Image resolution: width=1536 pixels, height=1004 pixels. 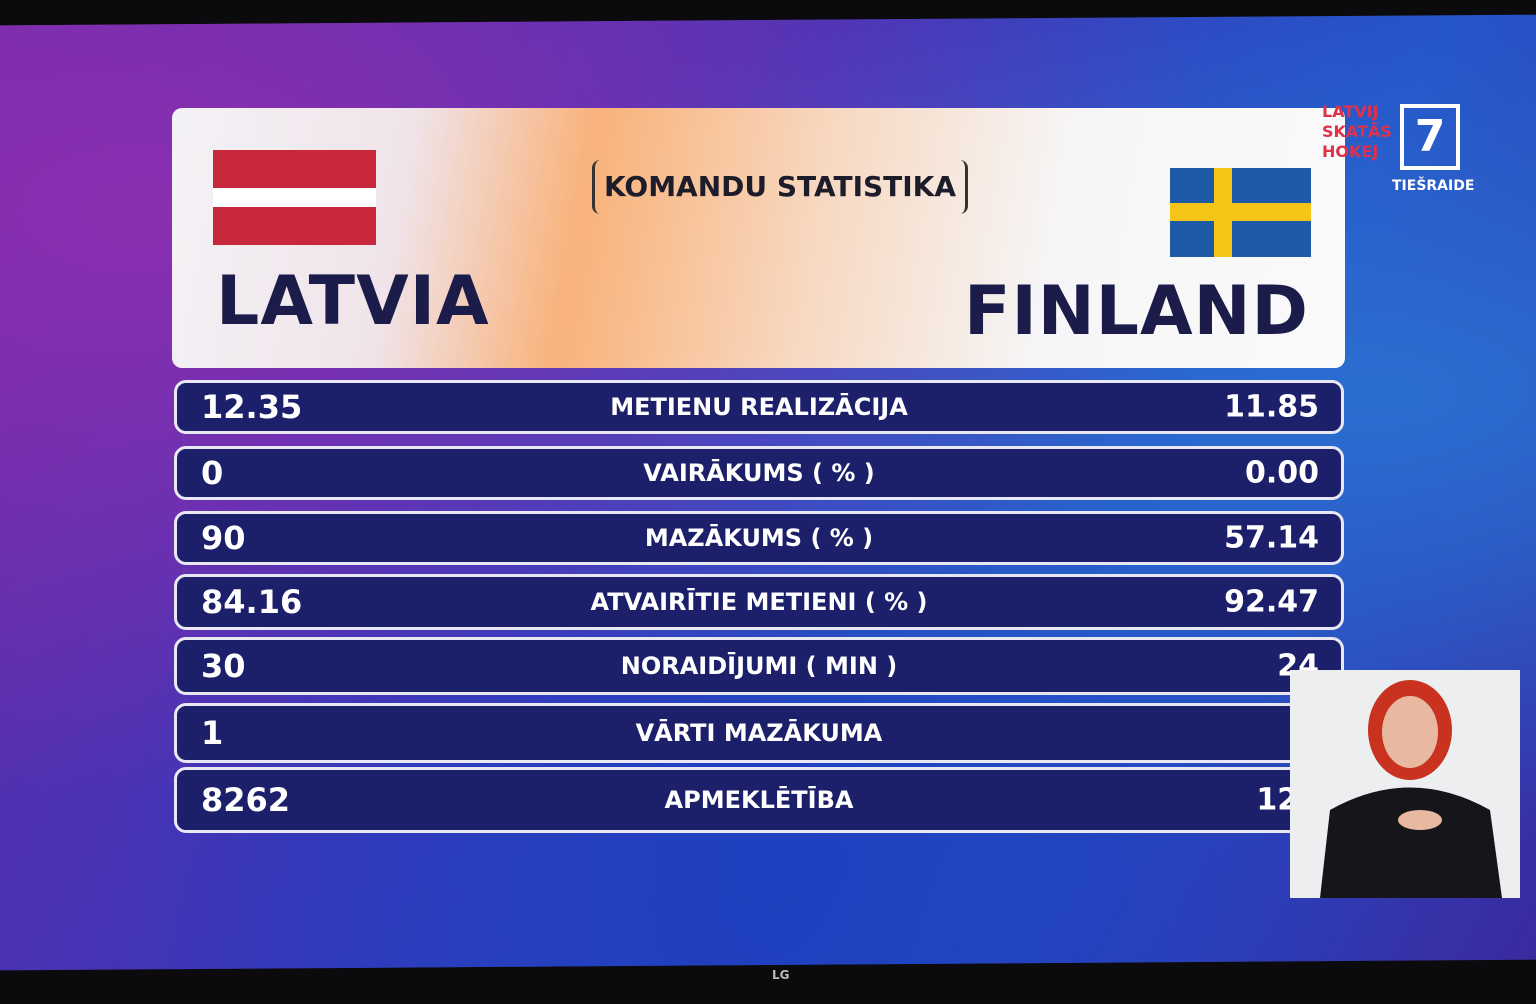 I want to click on logo-text: LATVIJ SKATĀS HOKEJ, so click(x=1357, y=132).